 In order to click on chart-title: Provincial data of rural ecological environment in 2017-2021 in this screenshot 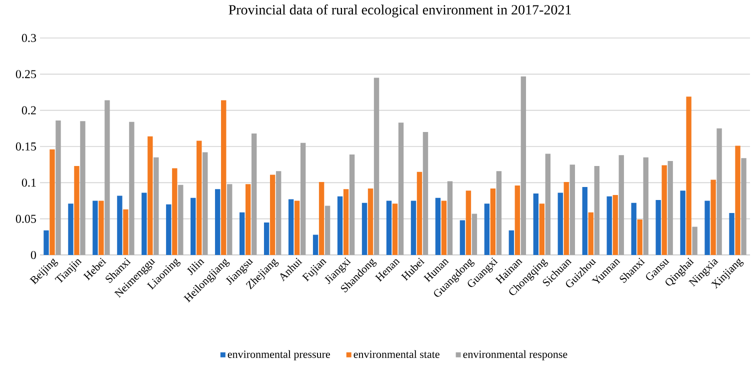, I will do `click(399, 11)`.